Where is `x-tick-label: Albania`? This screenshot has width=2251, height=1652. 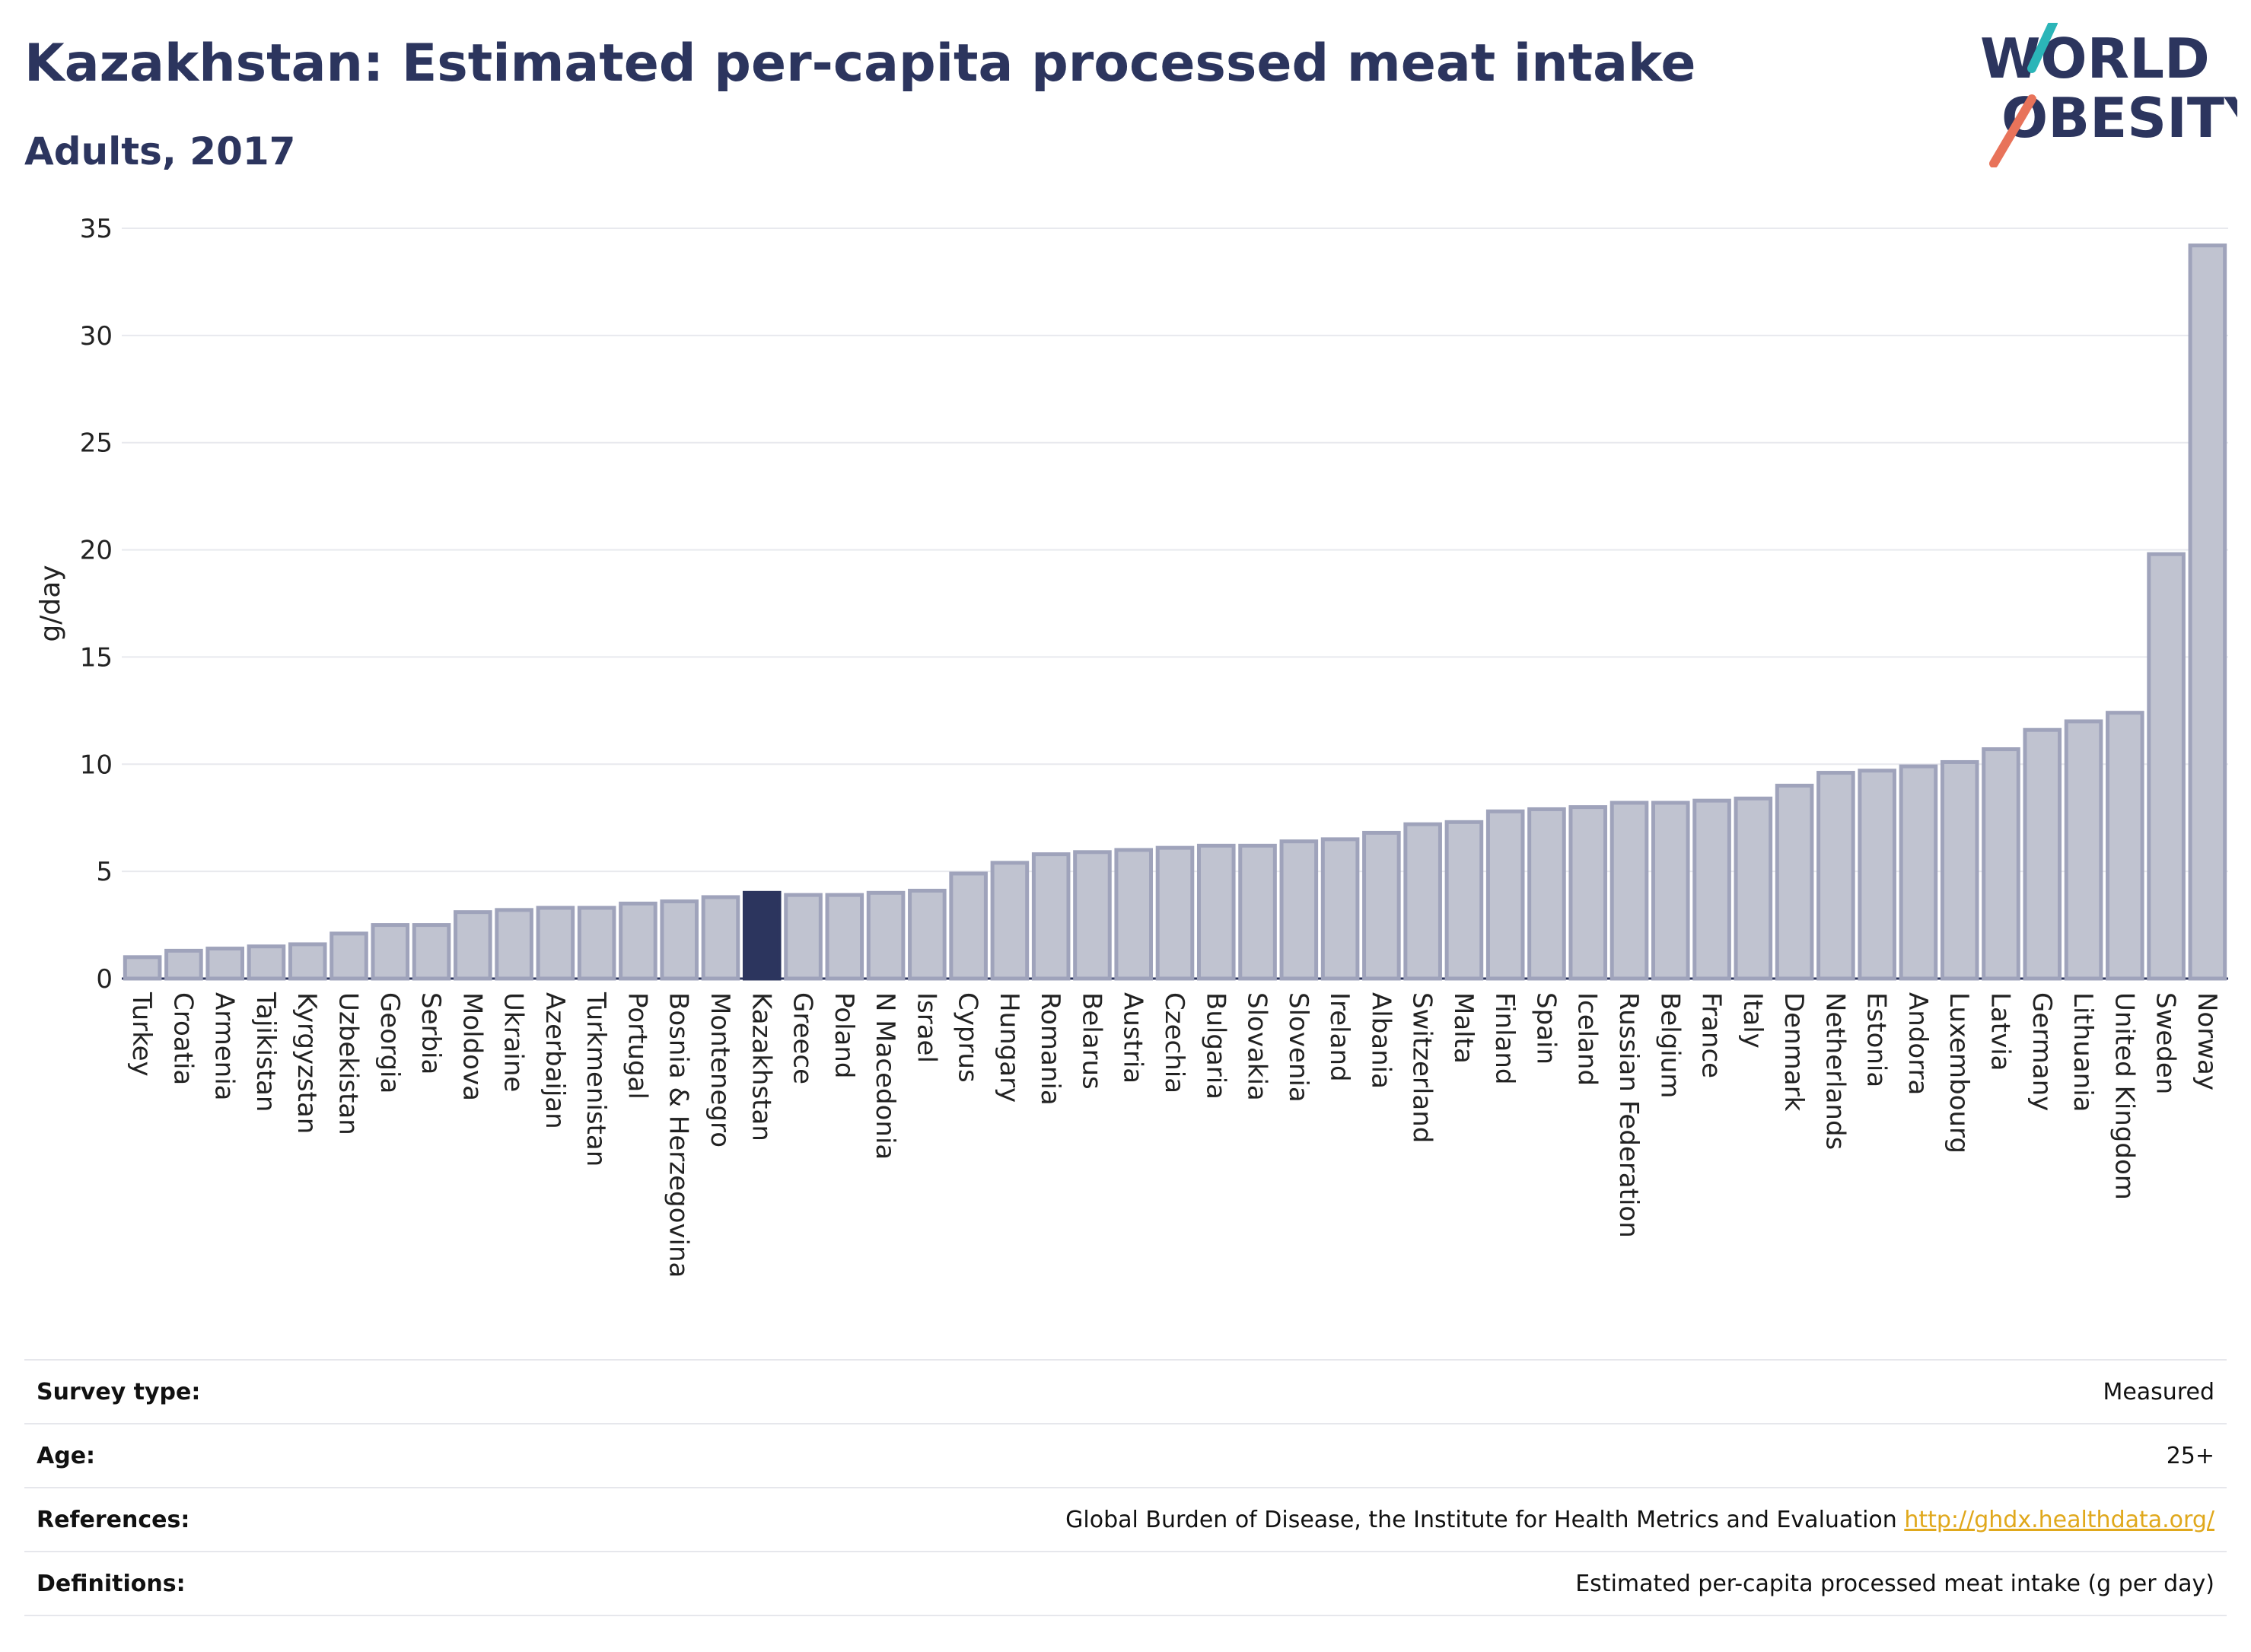
x-tick-label: Albania is located at coordinates (1380, 1040).